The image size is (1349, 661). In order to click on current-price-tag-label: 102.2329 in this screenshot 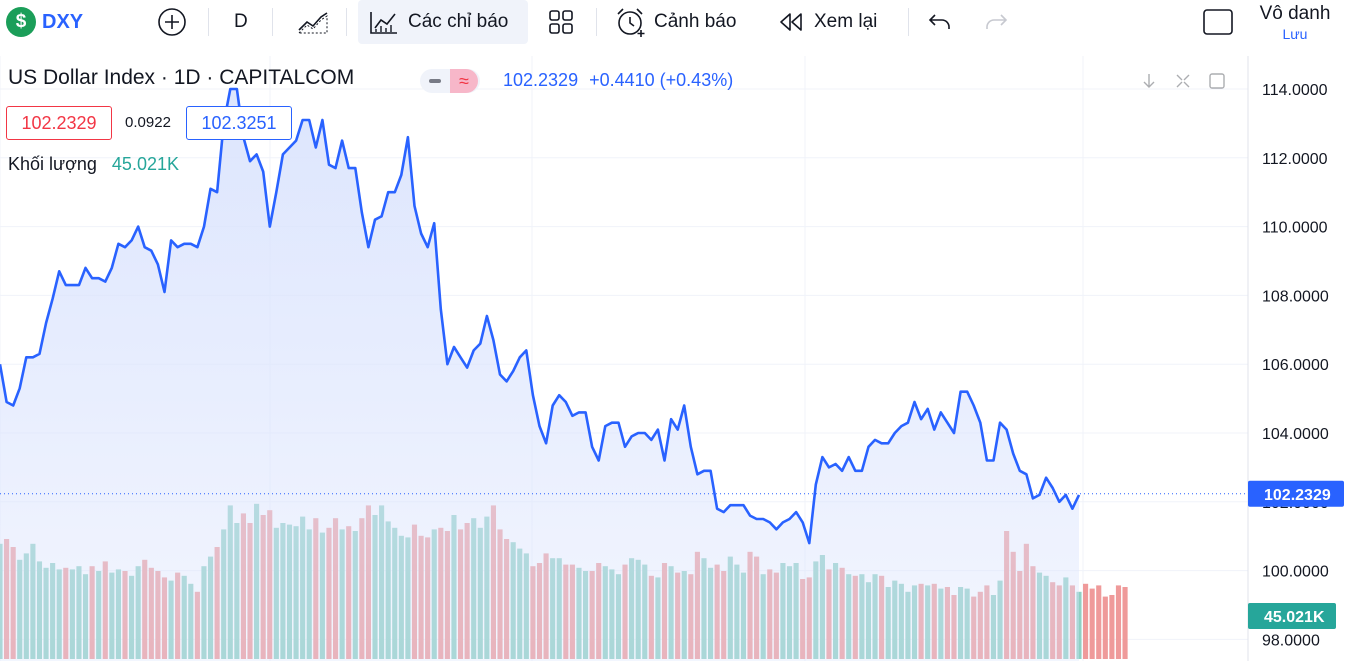, I will do `click(1297, 495)`.